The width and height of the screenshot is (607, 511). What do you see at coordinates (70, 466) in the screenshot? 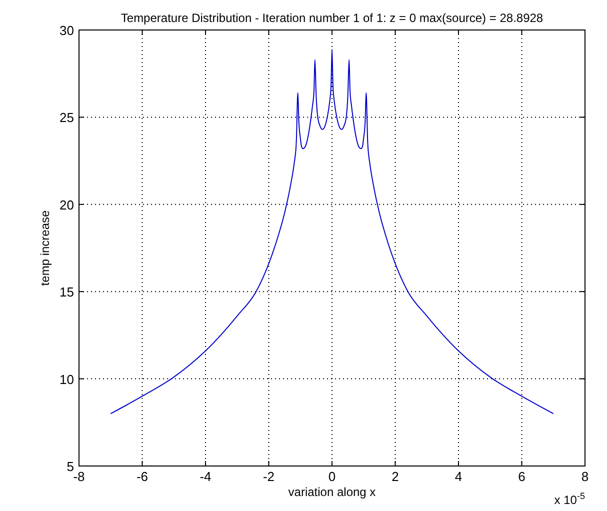
I see `y-tick-label: 5` at bounding box center [70, 466].